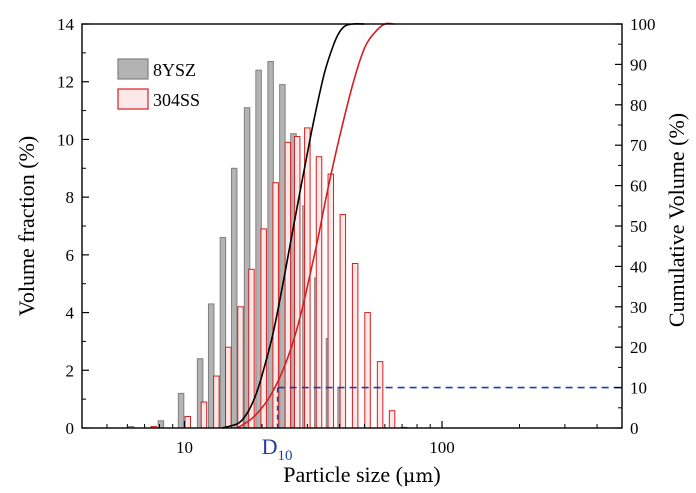 The image size is (696, 493). Describe the element at coordinates (133, 99) in the screenshot. I see `legend-swatch-304ss` at that location.